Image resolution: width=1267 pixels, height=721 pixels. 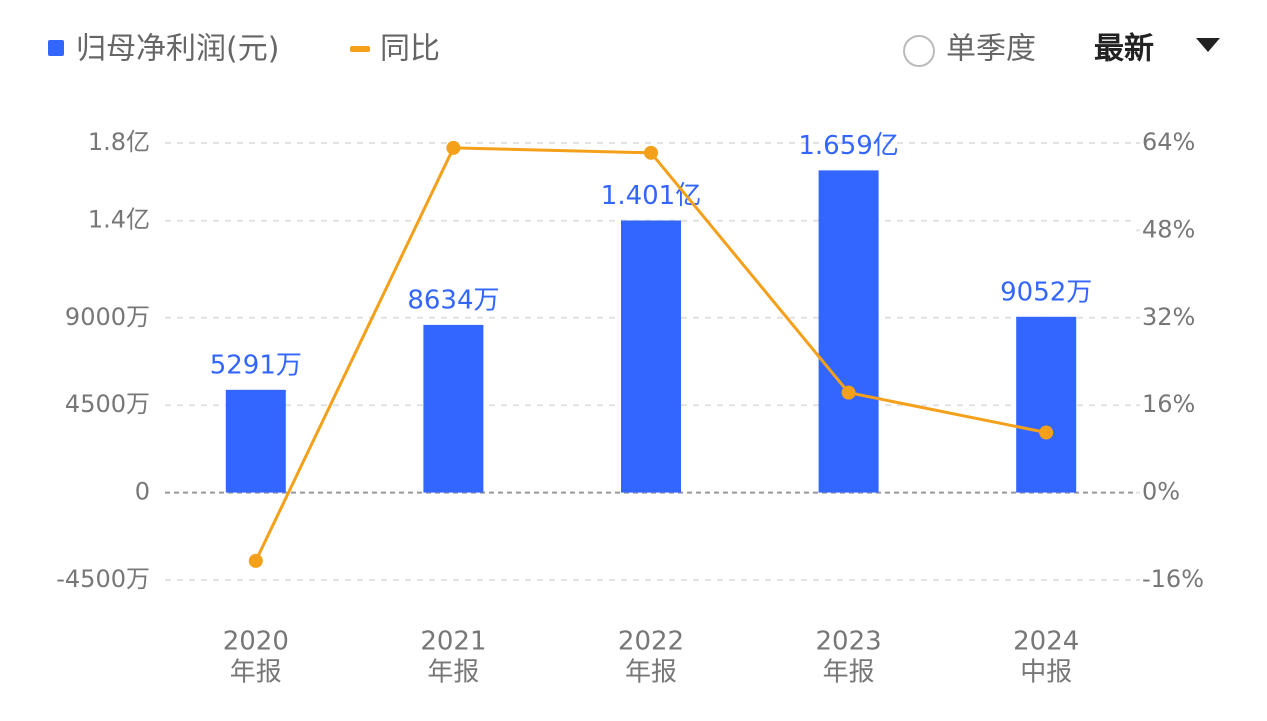 What do you see at coordinates (1161, 492) in the screenshot?
I see `y2-tick-label: 0%` at bounding box center [1161, 492].